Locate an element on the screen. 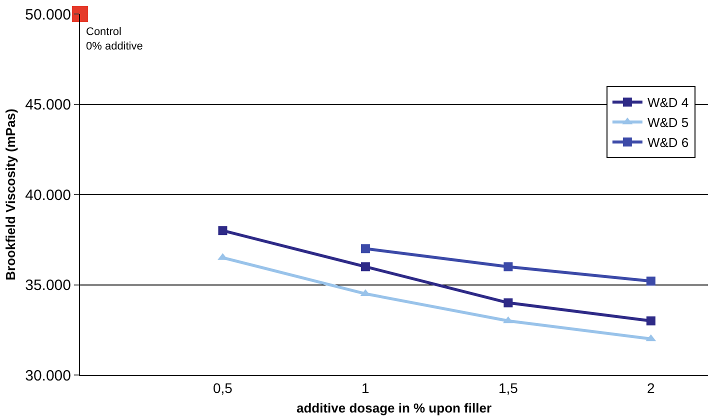 This screenshot has width=718, height=419. legend-label: W&D 4 is located at coordinates (668, 102).